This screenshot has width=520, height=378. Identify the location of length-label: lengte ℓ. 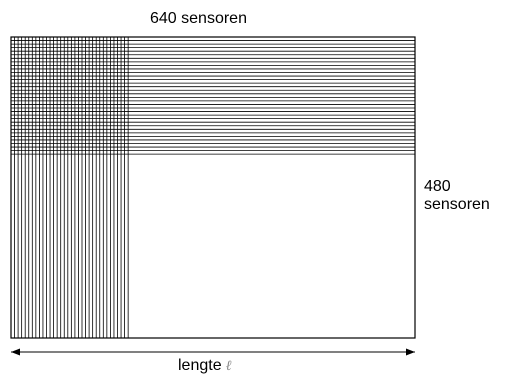
(204, 366).